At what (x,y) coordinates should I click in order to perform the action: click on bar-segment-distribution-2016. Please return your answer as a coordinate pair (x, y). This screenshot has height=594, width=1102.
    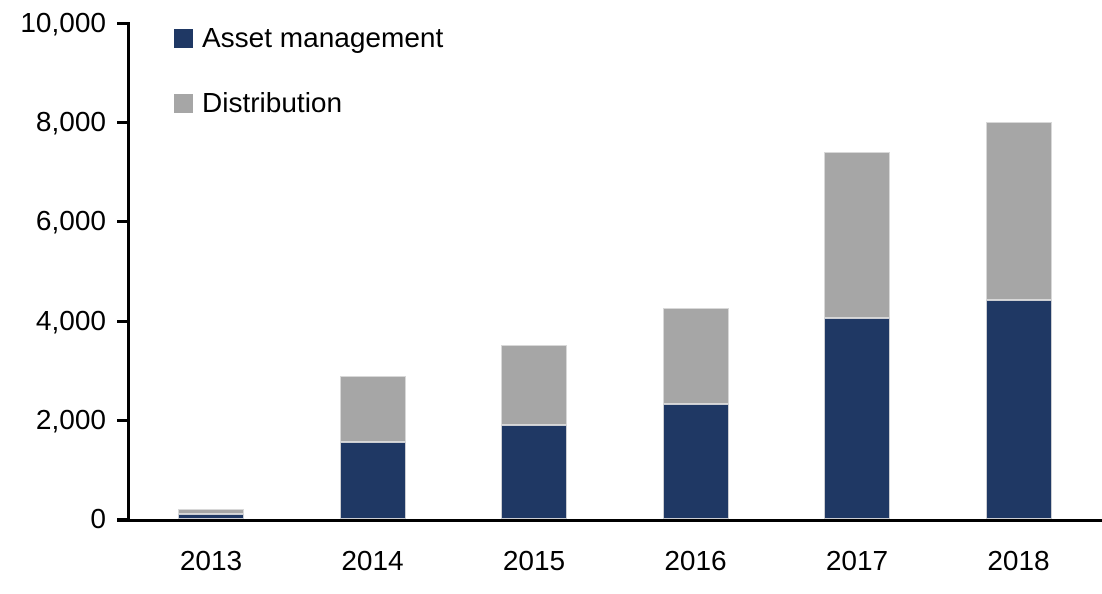
    Looking at the image, I should click on (695, 356).